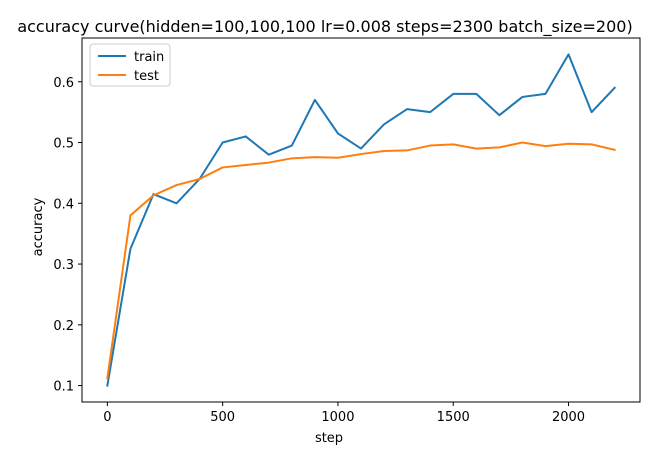  What do you see at coordinates (568, 417) in the screenshot?
I see `x-tick-label: 2000` at bounding box center [568, 417].